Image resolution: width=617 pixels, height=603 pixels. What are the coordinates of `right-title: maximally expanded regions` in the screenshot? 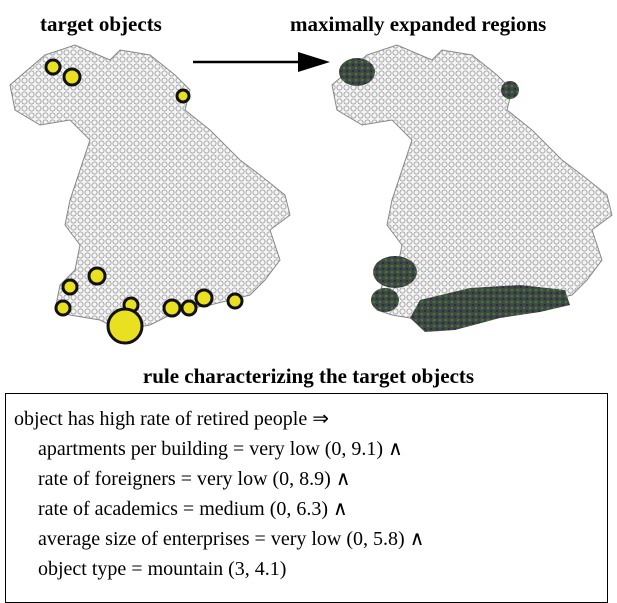 It's located at (418, 24).